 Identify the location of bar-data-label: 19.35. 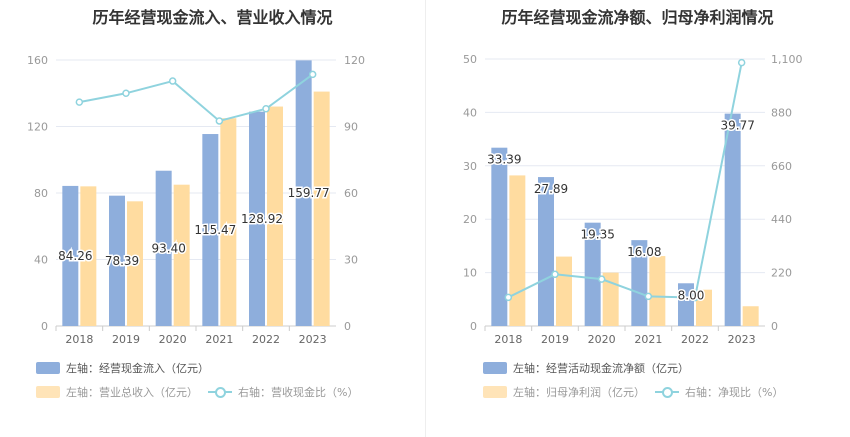
(597, 235).